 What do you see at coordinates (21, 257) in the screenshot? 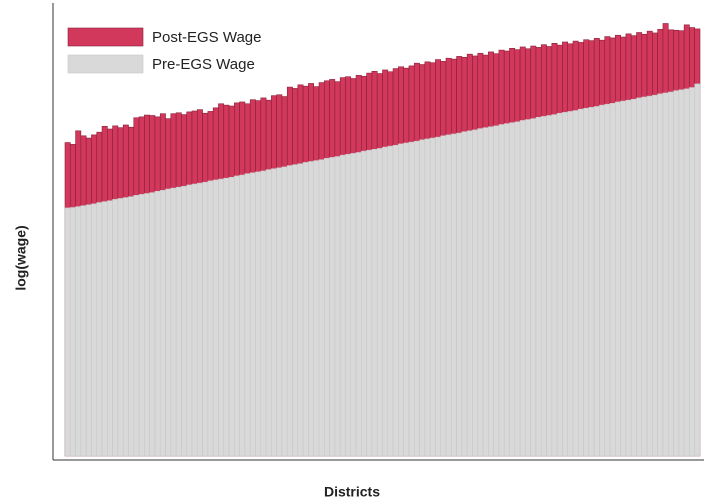
I see `y-axis-label: log(wage)` at bounding box center [21, 257].